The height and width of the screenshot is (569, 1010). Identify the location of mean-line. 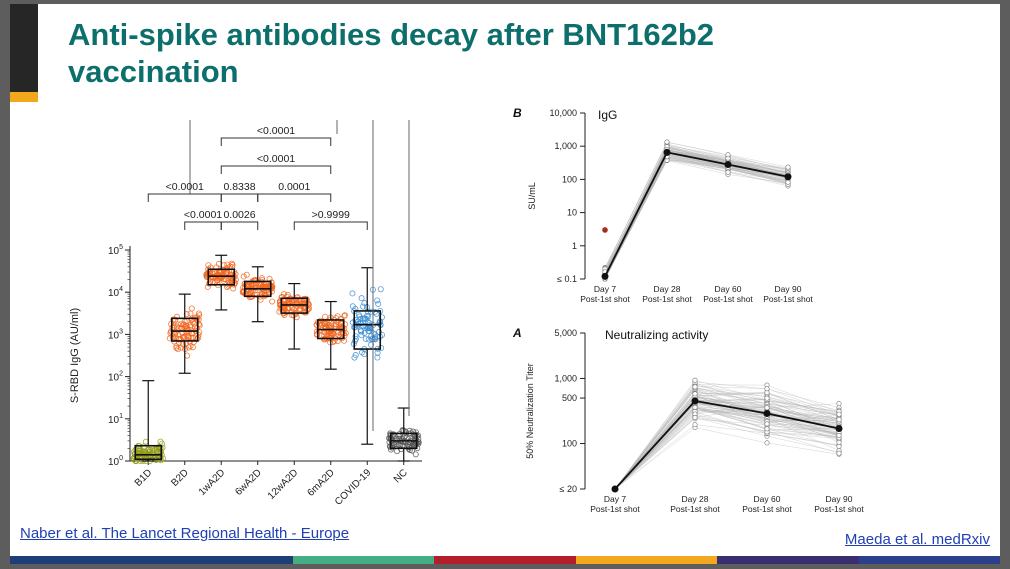
(696, 214).